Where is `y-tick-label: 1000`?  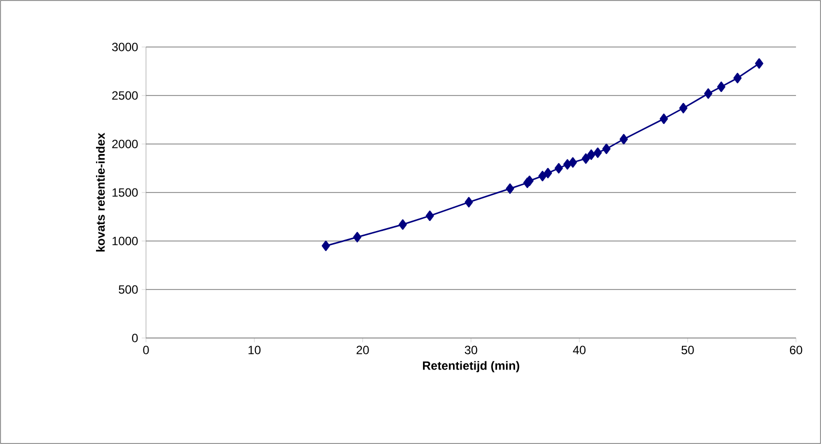
y-tick-label: 1000 is located at coordinates (125, 241).